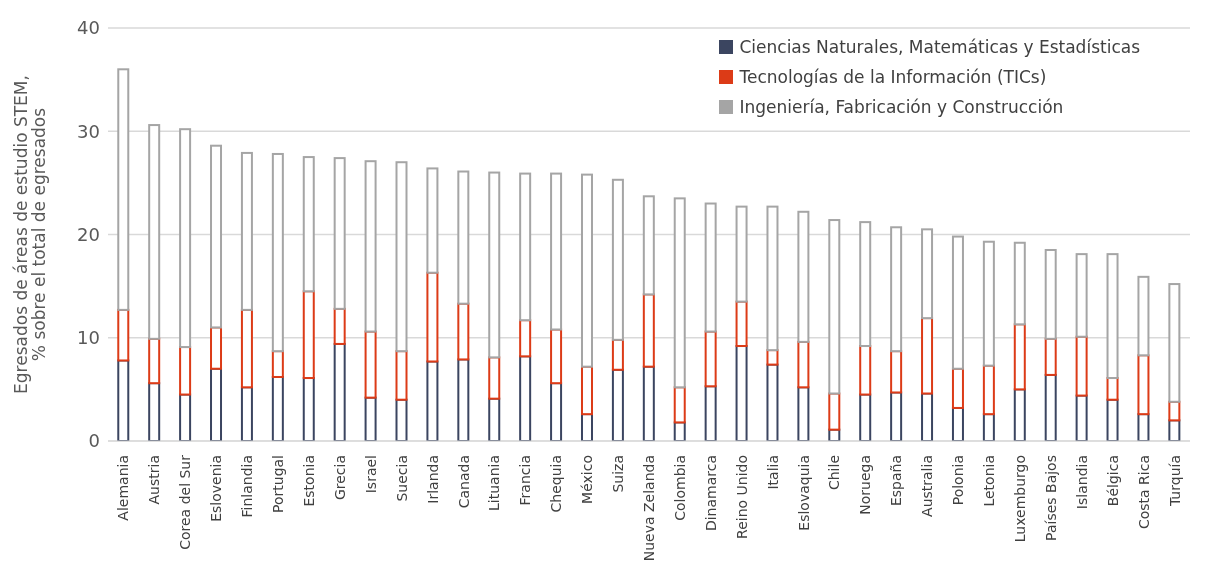  What do you see at coordinates (216, 488) in the screenshot?
I see `x-tick-label: Eslovenia` at bounding box center [216, 488].